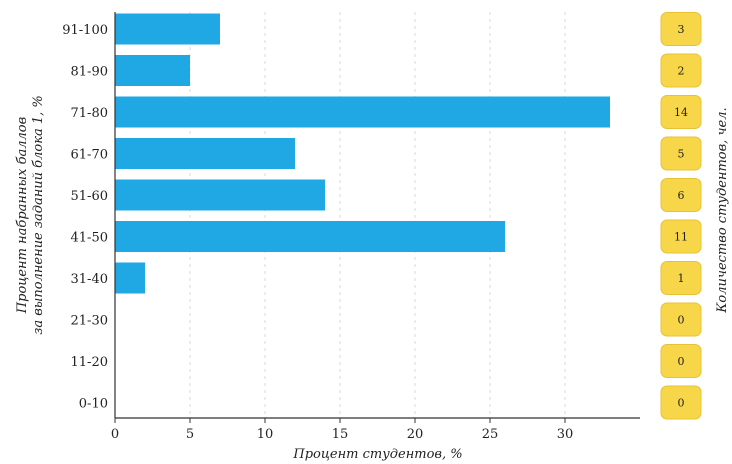 This screenshot has width=732, height=464. I want to click on count-badge-label: 3, so click(681, 29).